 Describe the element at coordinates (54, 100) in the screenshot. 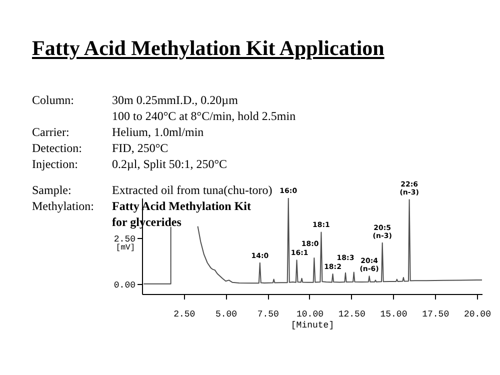

I see `text: Column:` at that location.